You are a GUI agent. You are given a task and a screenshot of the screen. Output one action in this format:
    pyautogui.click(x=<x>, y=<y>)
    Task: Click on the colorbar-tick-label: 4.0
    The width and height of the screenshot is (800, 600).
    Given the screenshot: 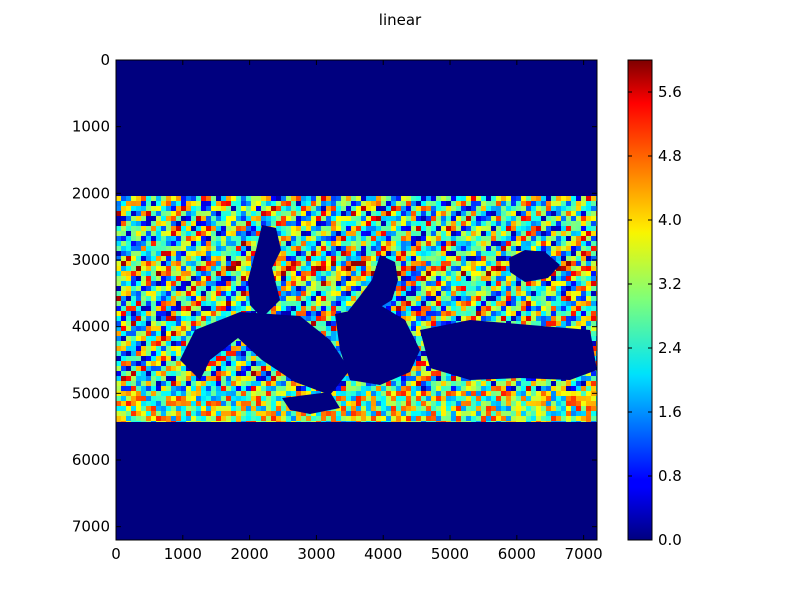 What is the action you would take?
    pyautogui.click(x=670, y=220)
    